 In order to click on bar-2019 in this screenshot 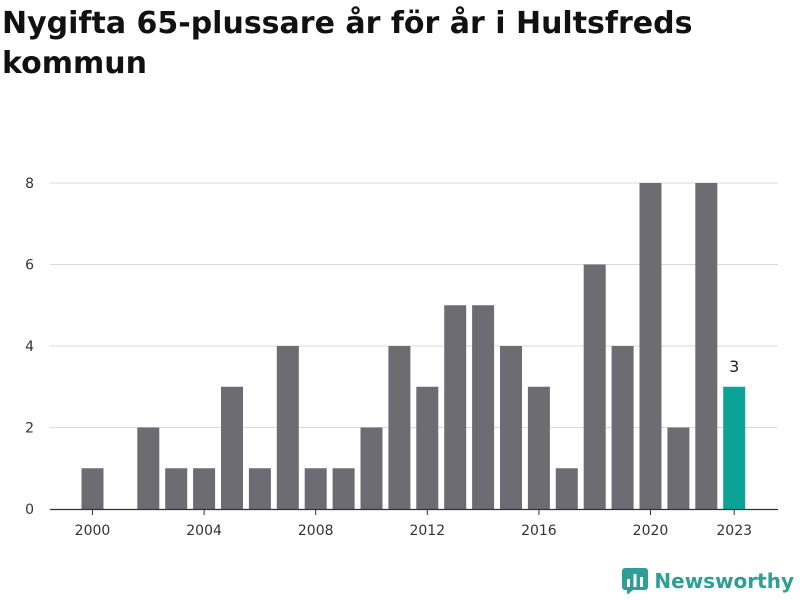, I will do `click(622, 427)`.